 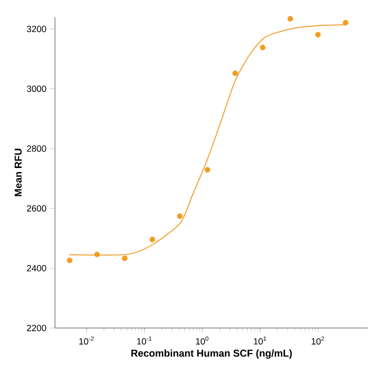 What do you see at coordinates (211, 354) in the screenshot?
I see `x-axis-title: Recombinant Human SCF (ng/mL)` at bounding box center [211, 354].